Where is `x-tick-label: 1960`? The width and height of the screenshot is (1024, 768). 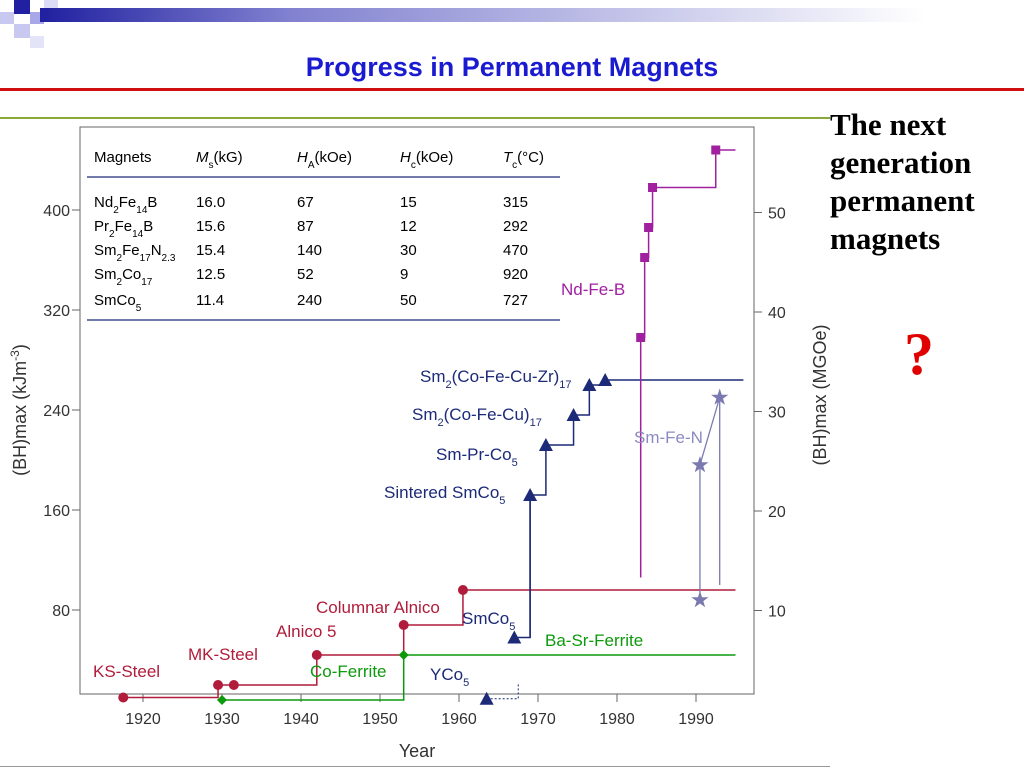 x-tick-label: 1960 is located at coordinates (459, 719).